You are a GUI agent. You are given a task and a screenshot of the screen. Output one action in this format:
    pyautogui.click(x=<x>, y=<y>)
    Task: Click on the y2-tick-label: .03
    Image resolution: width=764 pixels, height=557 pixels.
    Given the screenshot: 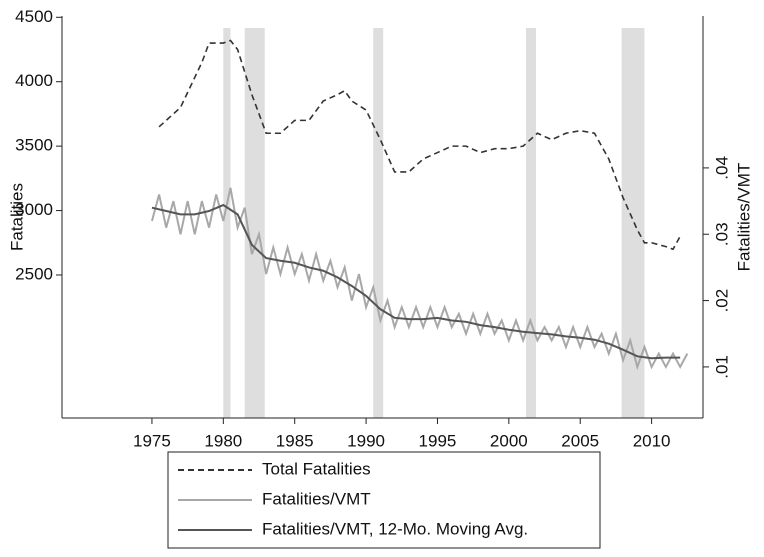 What is the action you would take?
    pyautogui.click(x=721, y=234)
    